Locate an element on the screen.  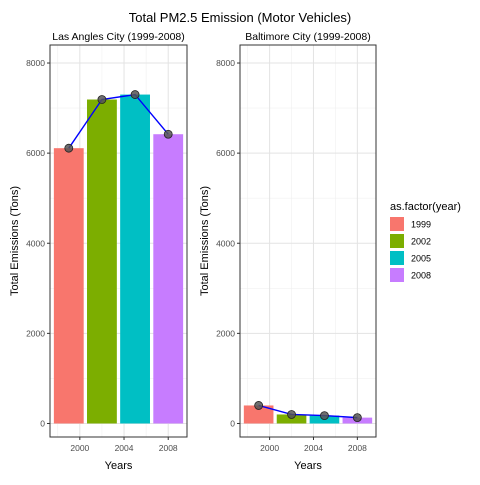
legend-swatch-1999 is located at coordinates (397, 224).